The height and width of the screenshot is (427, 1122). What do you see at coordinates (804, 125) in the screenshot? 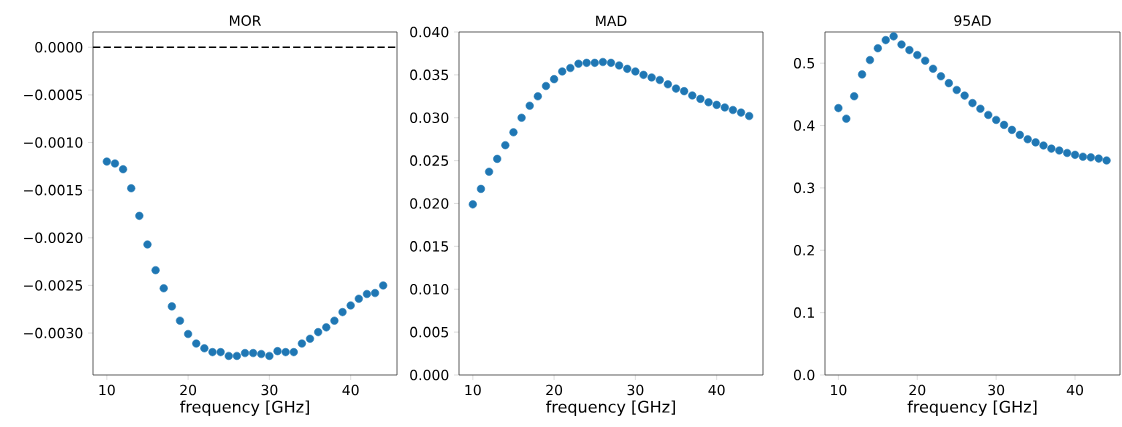
I see `y-tick-label: 0.4` at bounding box center [804, 125].